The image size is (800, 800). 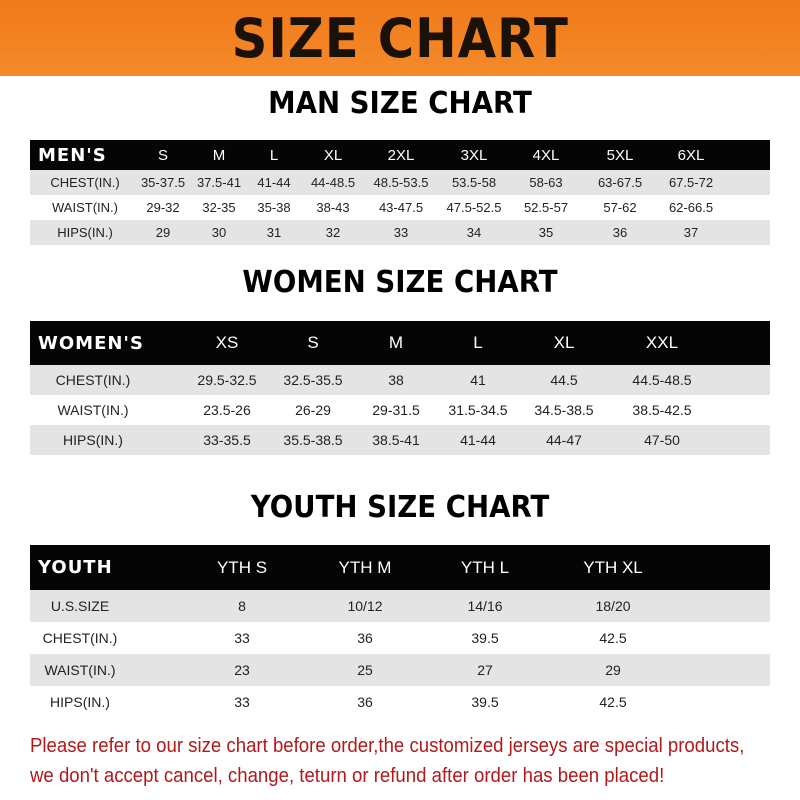 I want to click on size-header: YTH M, so click(x=365, y=567).